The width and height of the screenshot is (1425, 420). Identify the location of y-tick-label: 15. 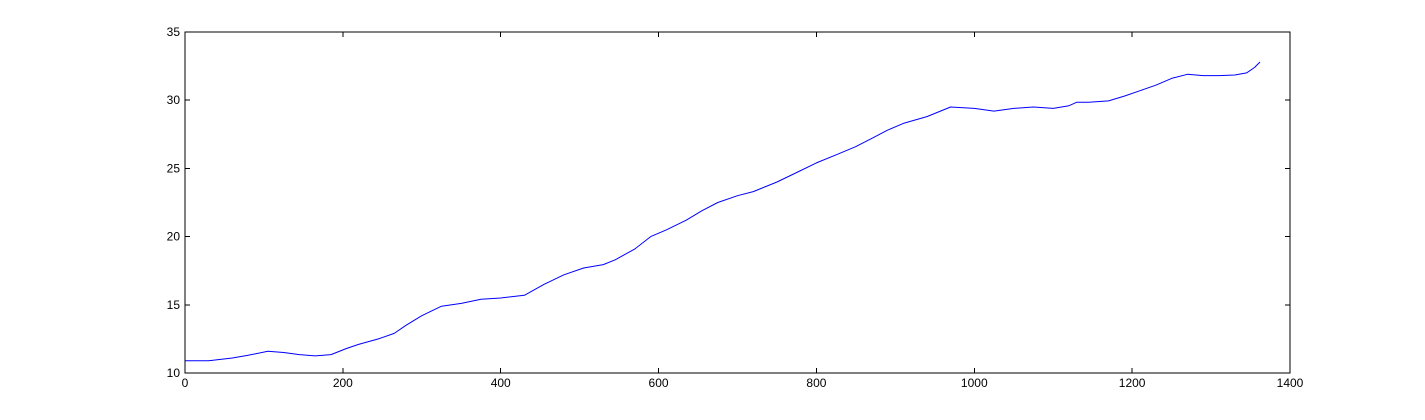
(174, 305).